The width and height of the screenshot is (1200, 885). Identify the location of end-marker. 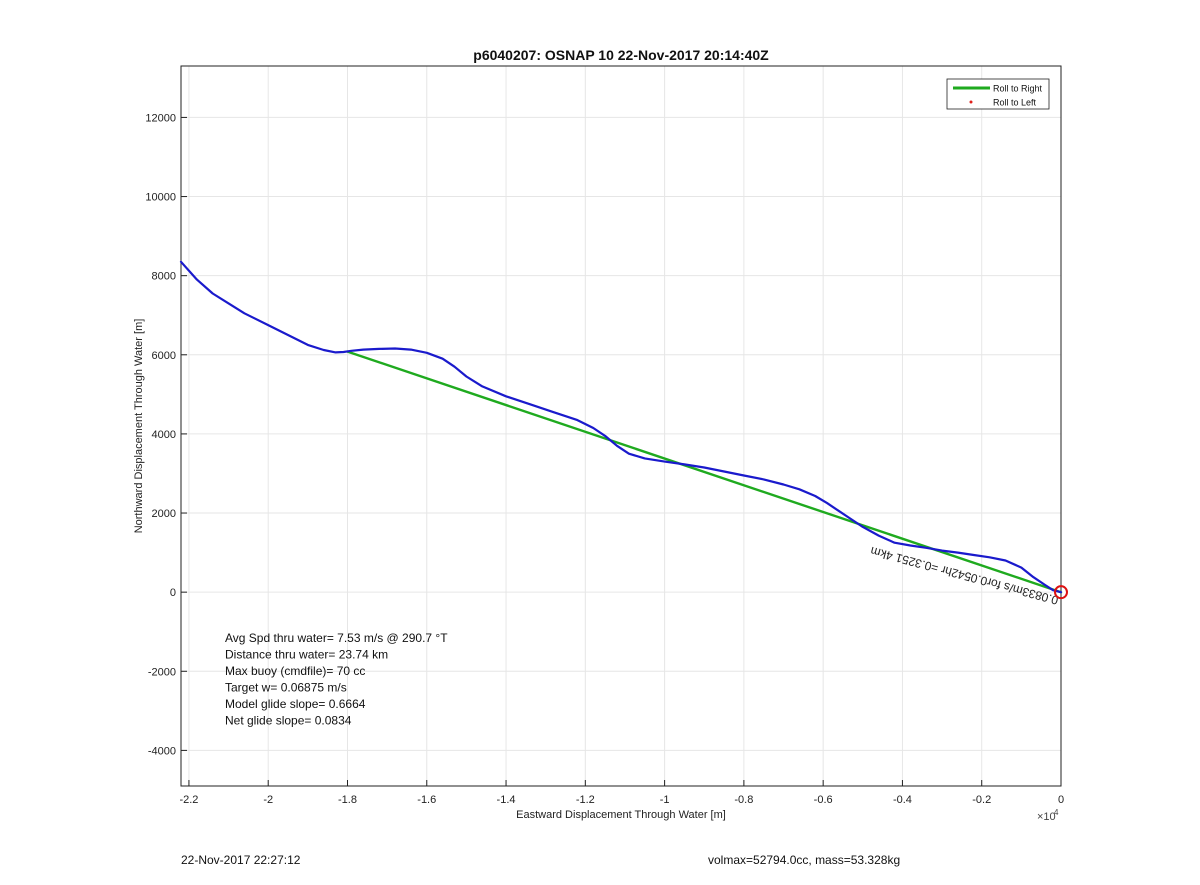
(1061, 592).